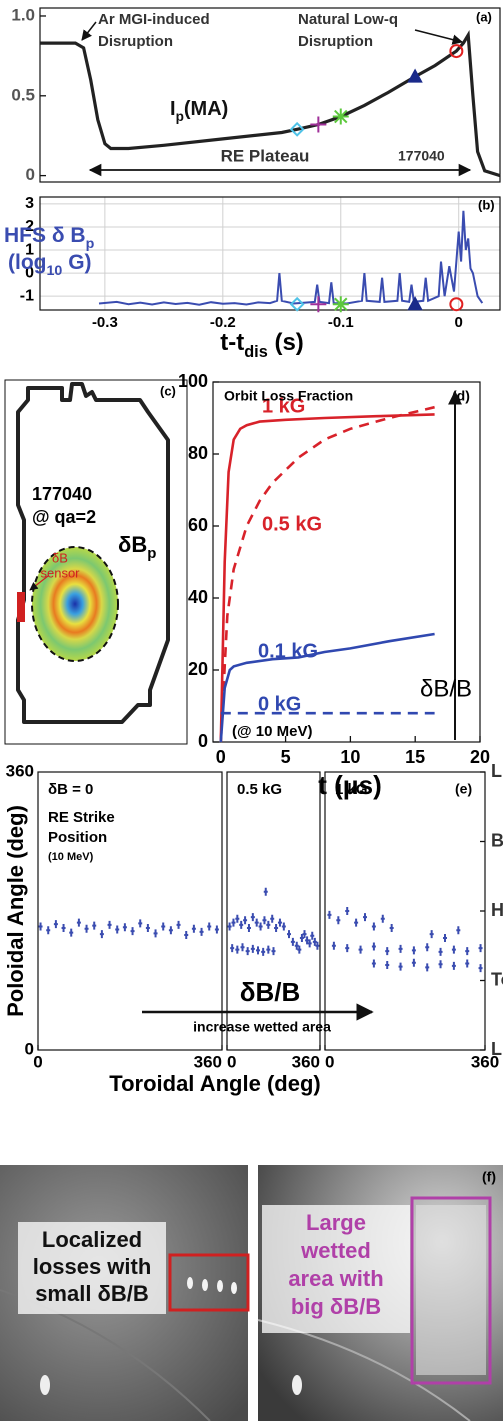 The height and width of the screenshot is (1421, 503). Describe the element at coordinates (198, 597) in the screenshot. I see `y-tick-label: 40` at that location.